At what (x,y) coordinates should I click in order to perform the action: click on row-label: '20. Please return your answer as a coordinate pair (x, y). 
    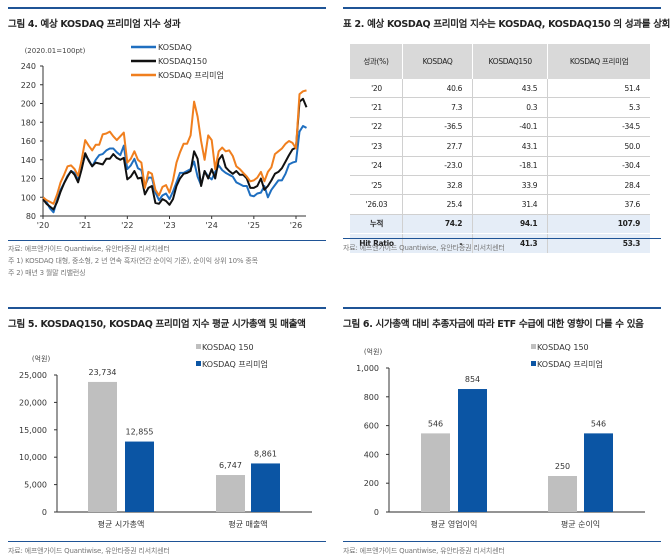
    Looking at the image, I should click on (376, 89).